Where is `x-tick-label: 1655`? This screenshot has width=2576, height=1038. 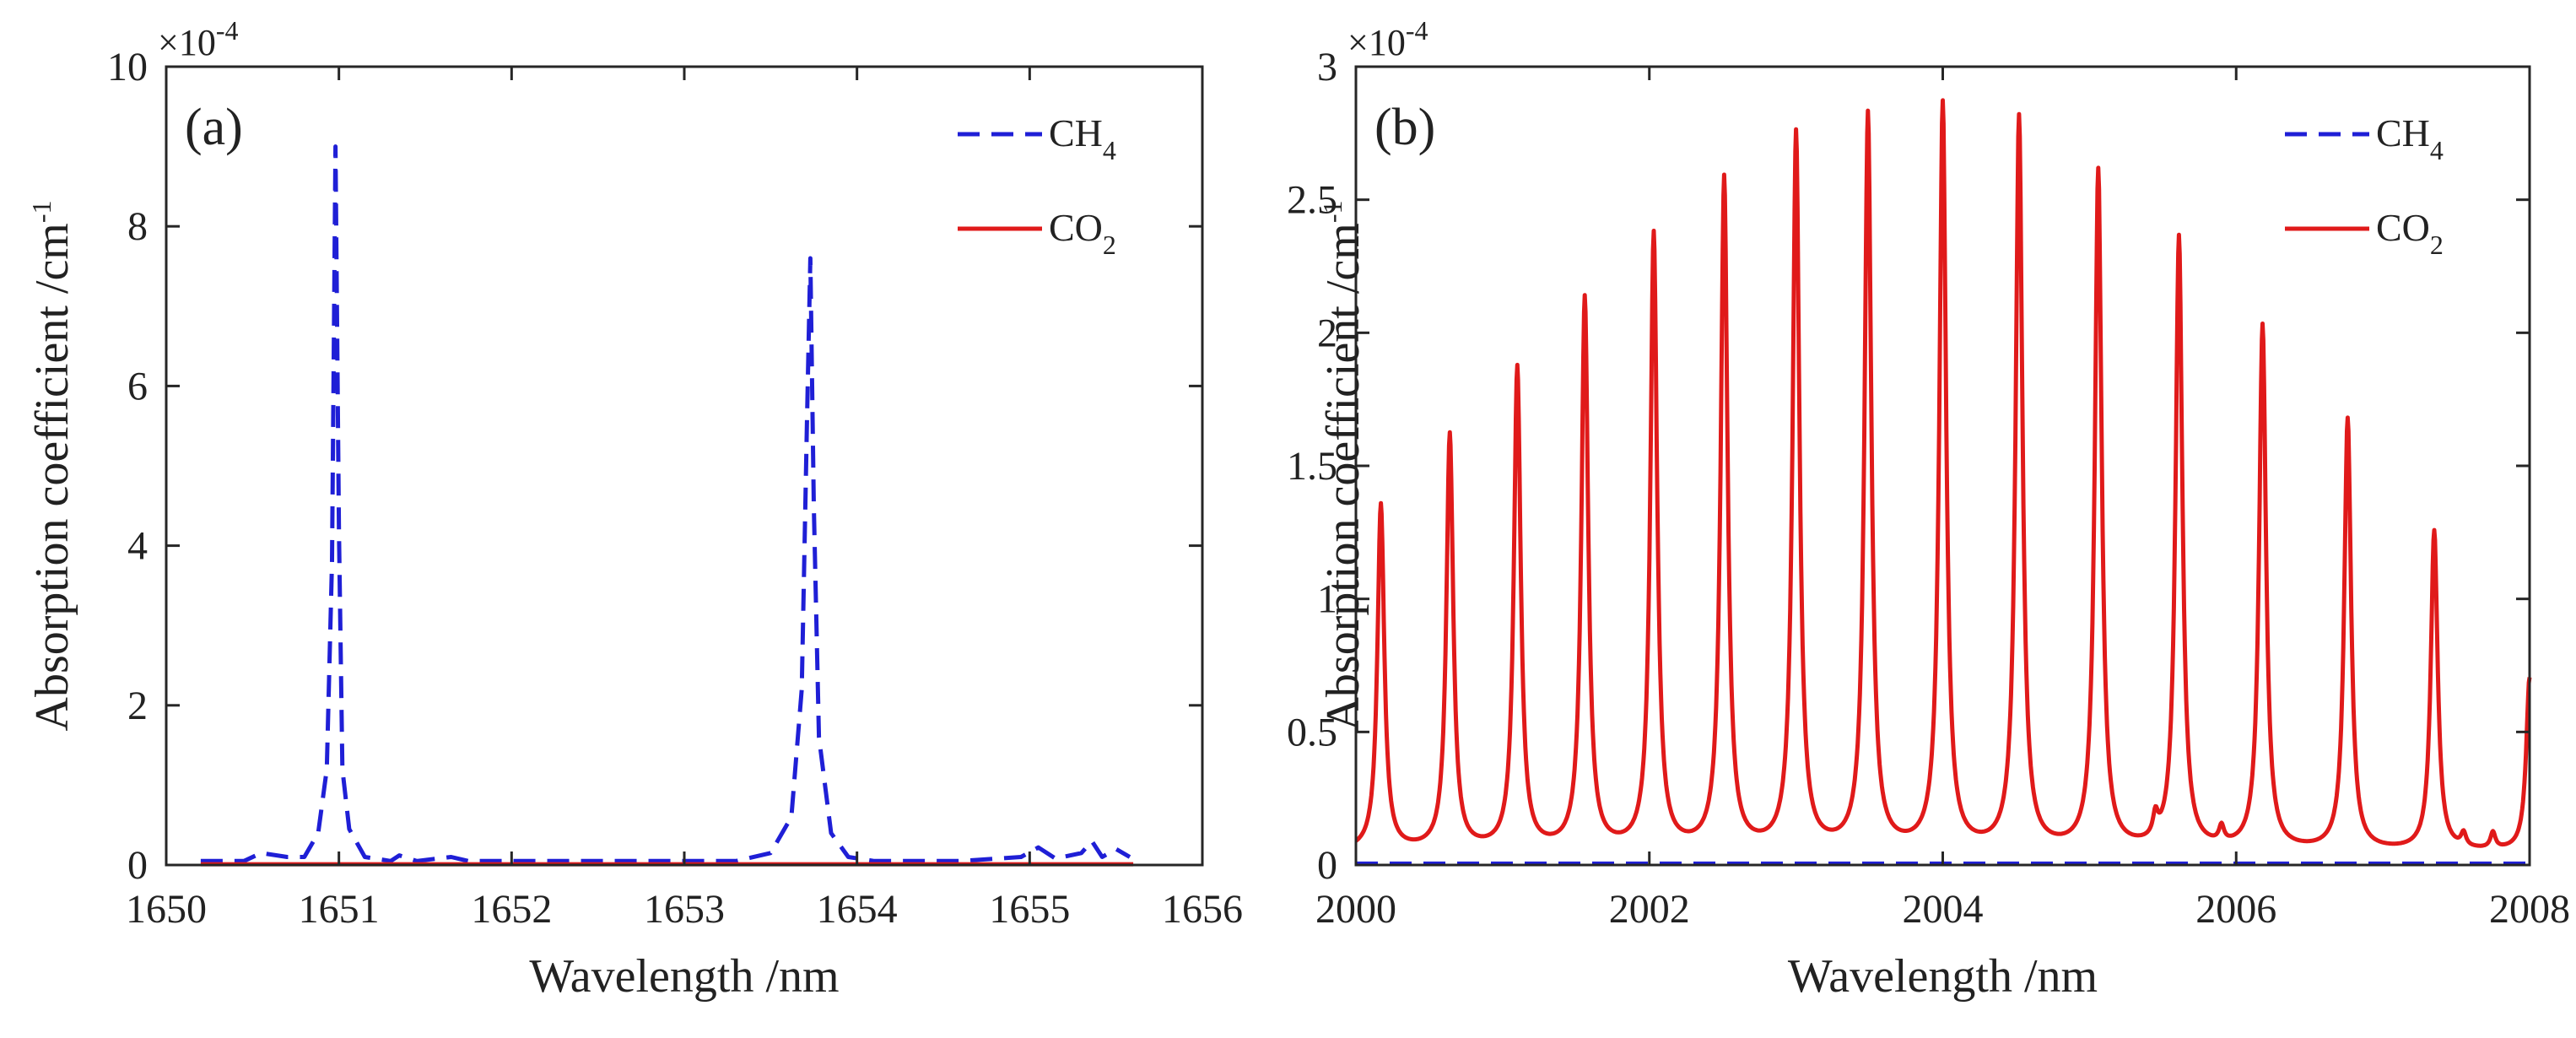 x-tick-label: 1655 is located at coordinates (1029, 909).